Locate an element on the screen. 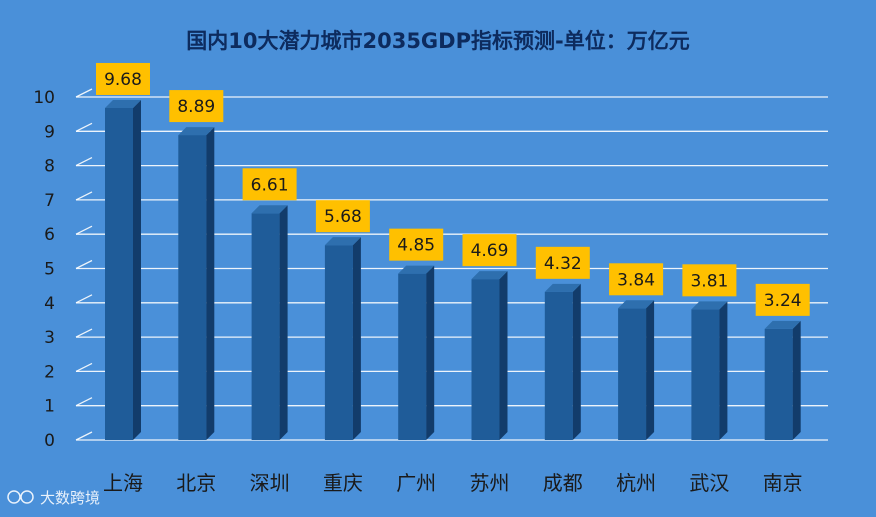  y-axis-ticks: 0 1 2 3 4 5 6 7 8 9 10 is located at coordinates (44, 269).